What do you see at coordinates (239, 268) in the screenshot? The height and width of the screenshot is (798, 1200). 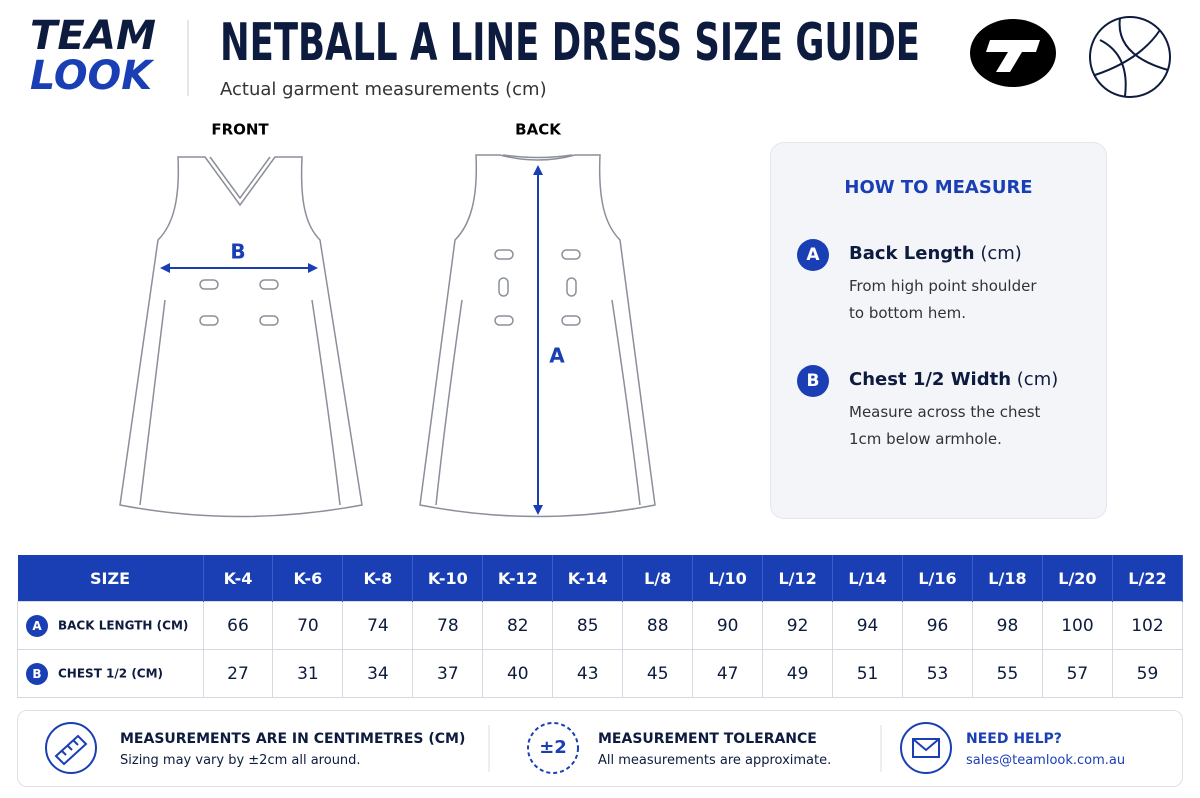 I see `chest-arrow` at bounding box center [239, 268].